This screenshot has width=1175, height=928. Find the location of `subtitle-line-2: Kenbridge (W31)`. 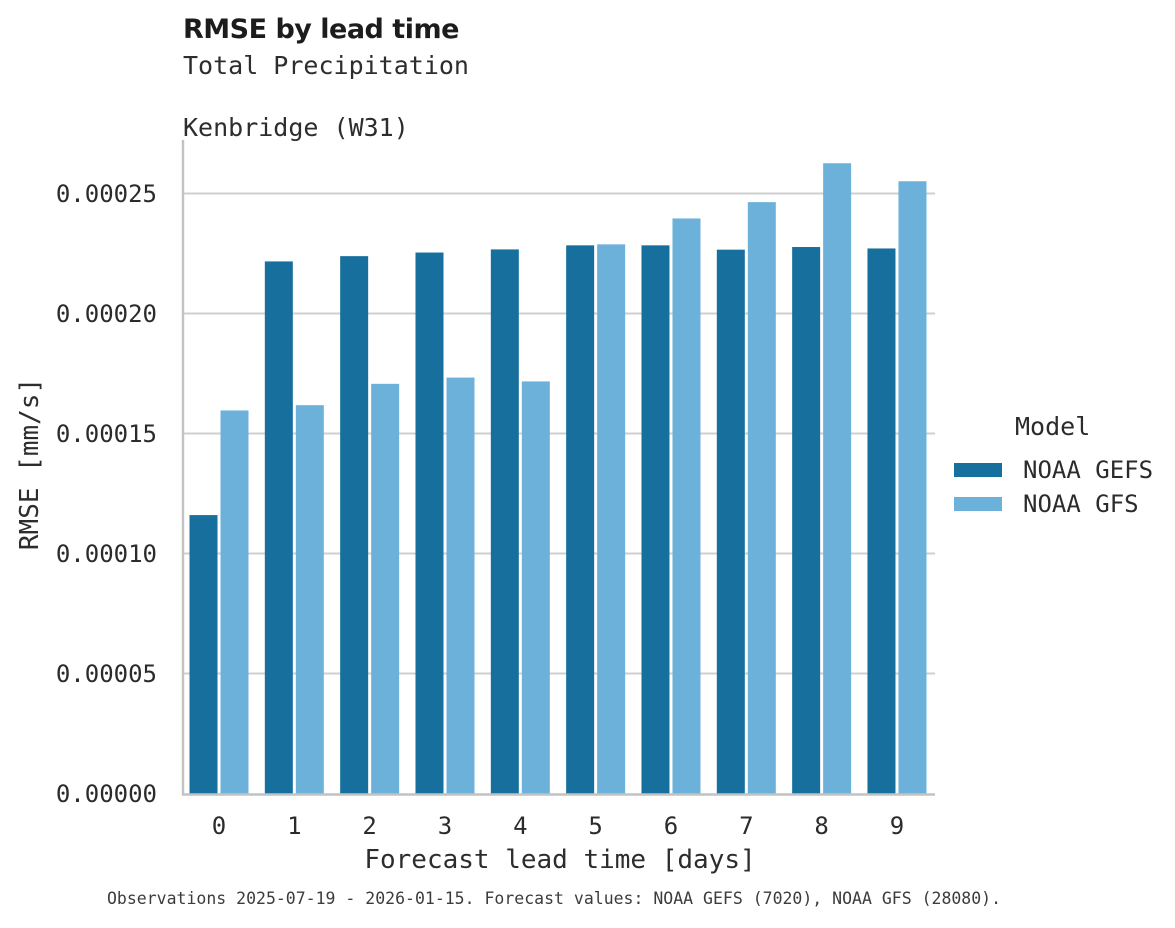

subtitle-line-2: Kenbridge (W31) is located at coordinates (296, 127).